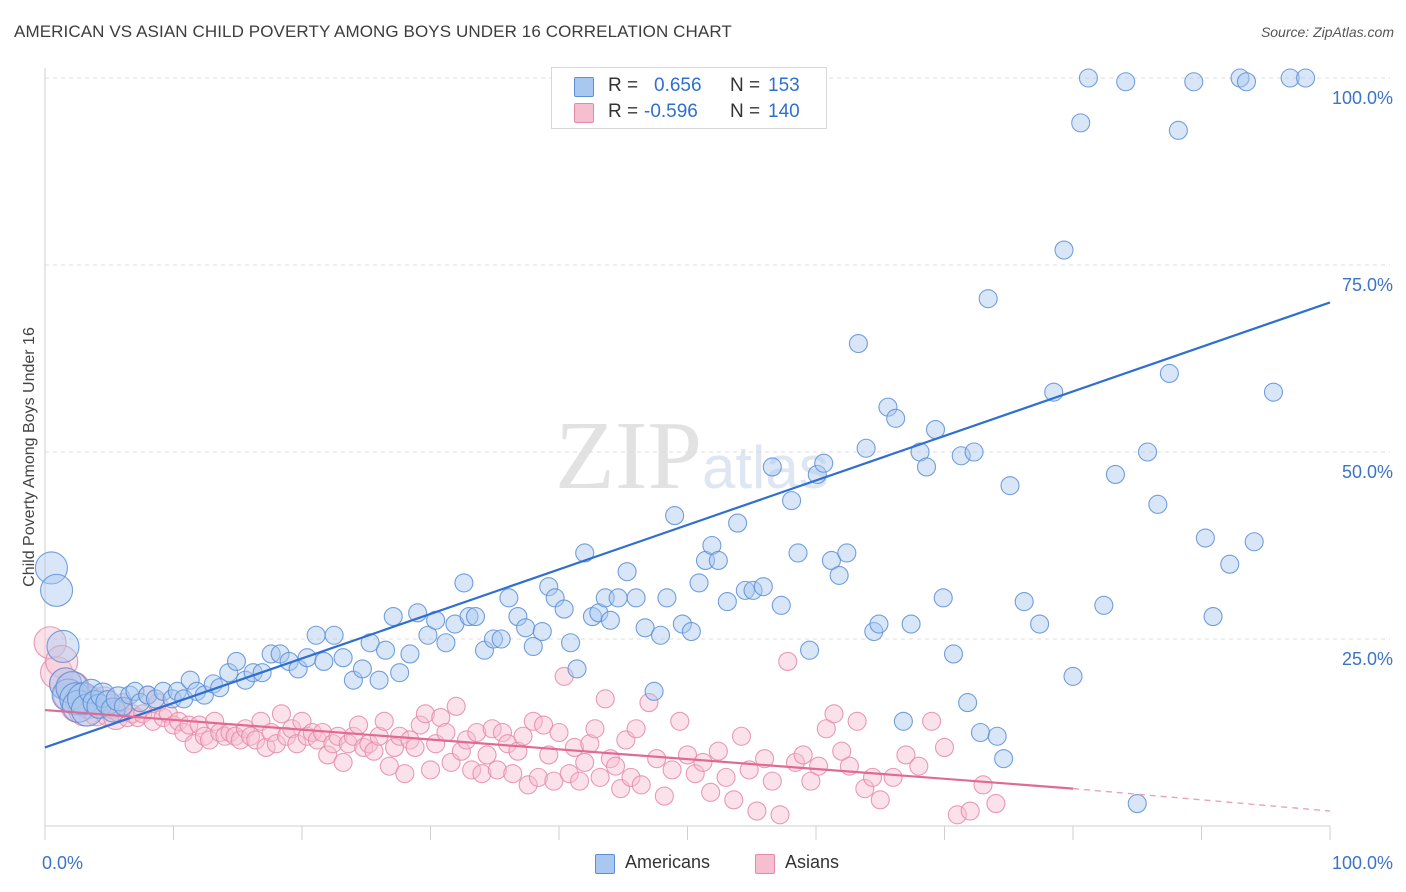 The image size is (1406, 892). I want to click on source-credit: Source: ZipAtlas.com, so click(1327, 32).